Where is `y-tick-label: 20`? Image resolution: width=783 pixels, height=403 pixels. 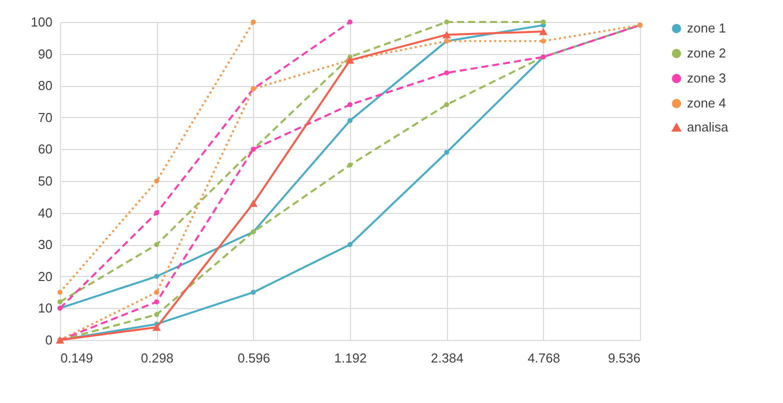 y-tick-label: 20 is located at coordinates (45, 276).